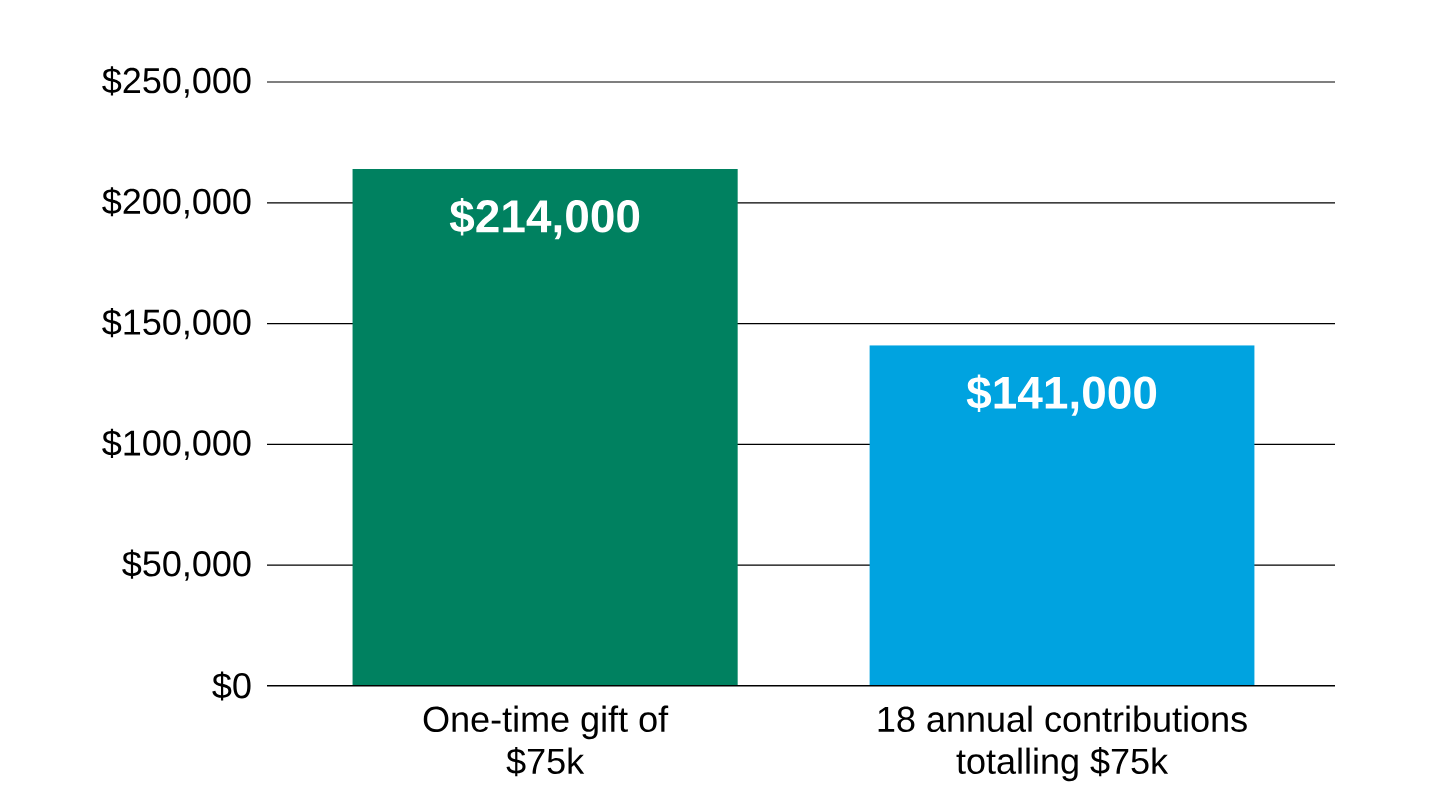 The width and height of the screenshot is (1440, 810). I want to click on y-tick-label: $150,000, so click(176, 323).